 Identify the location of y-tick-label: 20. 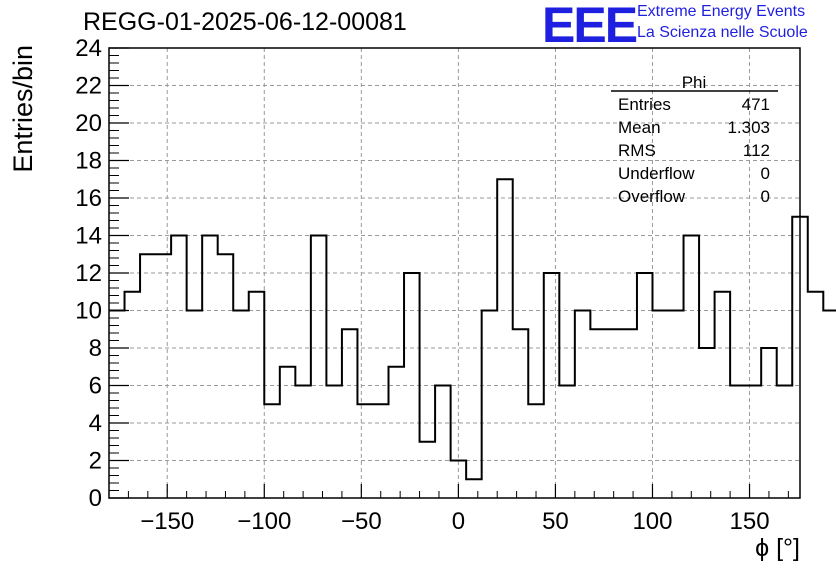
(88, 123).